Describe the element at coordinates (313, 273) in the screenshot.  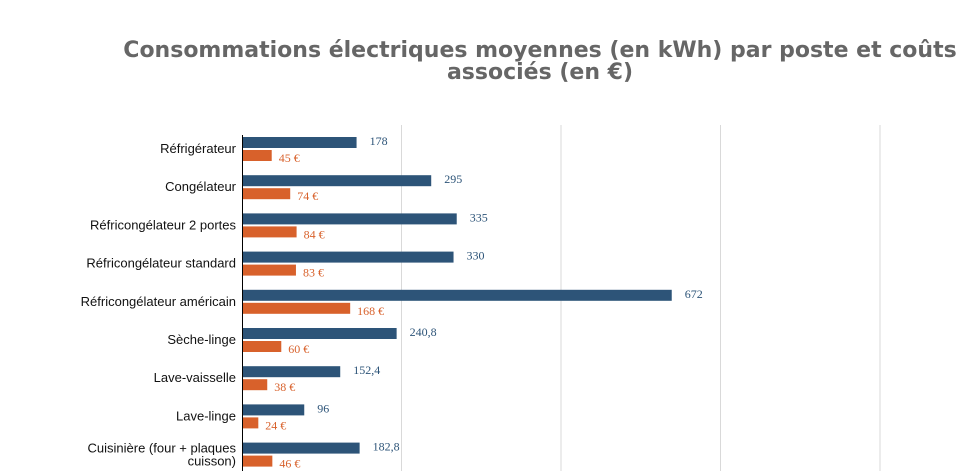
I see `data-label-eur: 83 €` at that location.